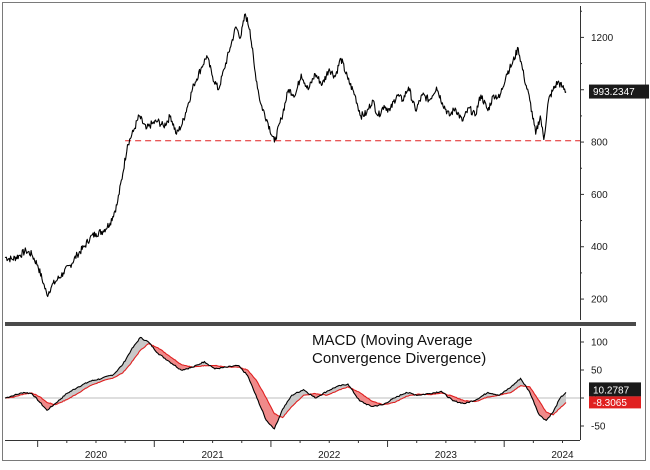 This screenshot has width=650, height=470. Describe the element at coordinates (562, 455) in the screenshot. I see `x-tick-label: 2024` at that location.